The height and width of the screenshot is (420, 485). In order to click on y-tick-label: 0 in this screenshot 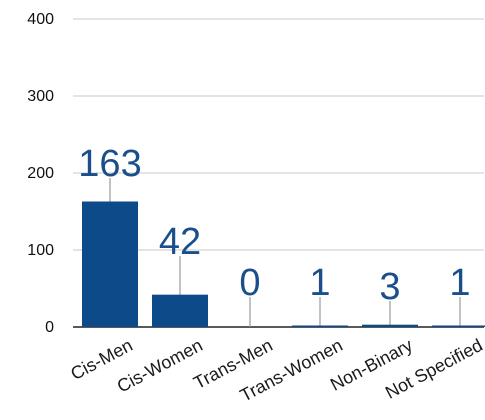, I will do `click(49, 327)`.